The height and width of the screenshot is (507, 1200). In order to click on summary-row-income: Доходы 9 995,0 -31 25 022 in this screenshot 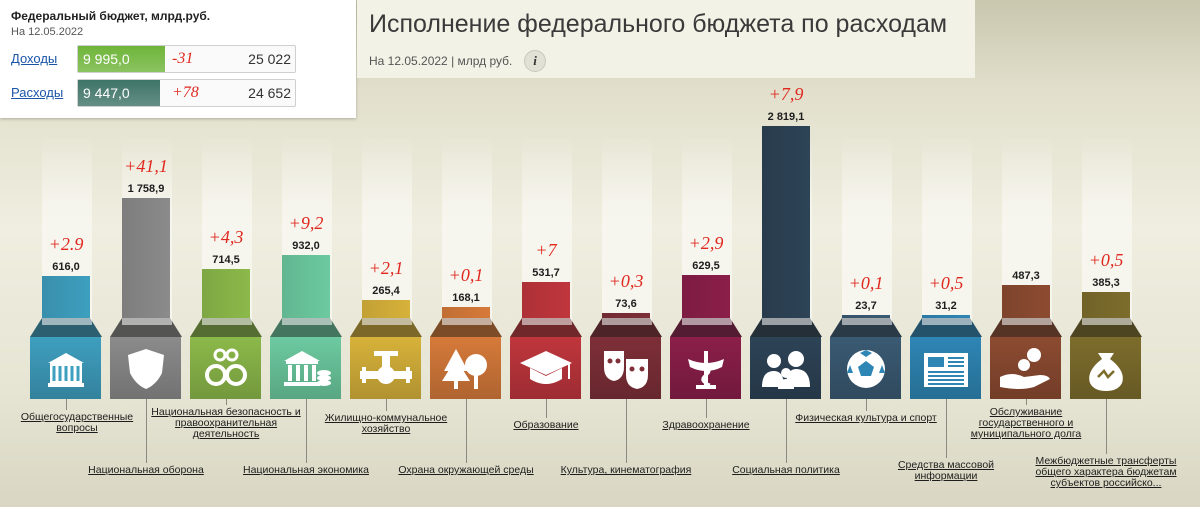, I will do `click(153, 59)`.